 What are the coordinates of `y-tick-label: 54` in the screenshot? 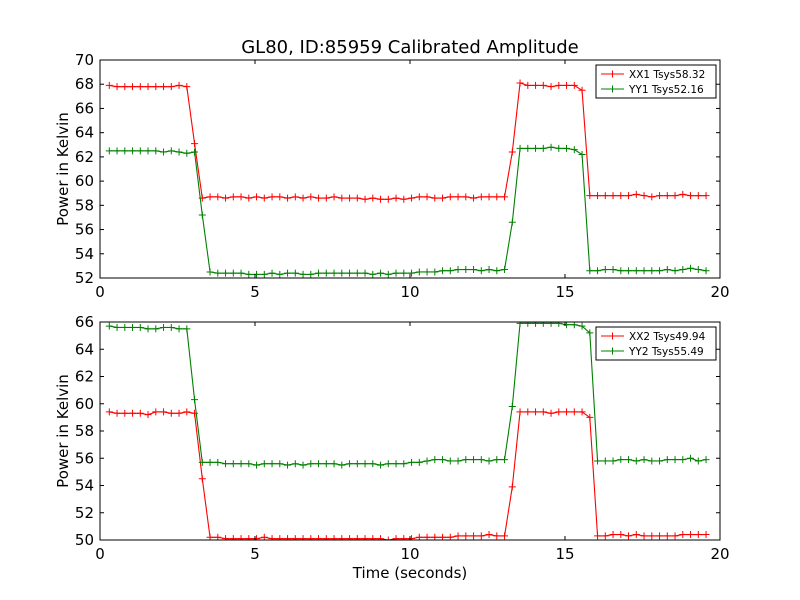 It's located at (84, 486).